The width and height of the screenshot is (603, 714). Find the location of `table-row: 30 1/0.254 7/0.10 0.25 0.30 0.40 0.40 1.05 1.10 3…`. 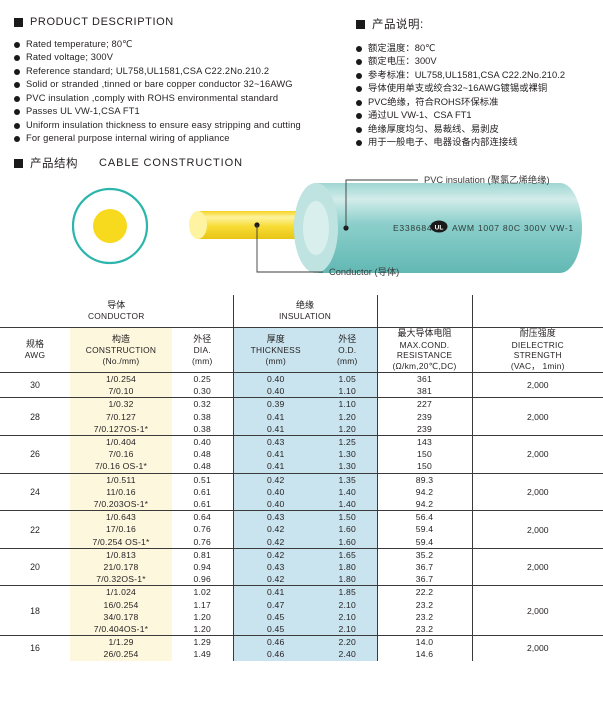

table-row: 30 1/0.254 7/0.10 0.25 0.30 0.40 0.40 1.05 1.10 3… is located at coordinates (301, 385).